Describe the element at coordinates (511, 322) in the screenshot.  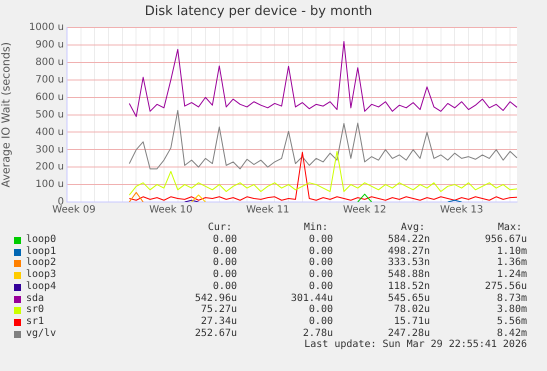
I see `text: 5.56m` at that location.